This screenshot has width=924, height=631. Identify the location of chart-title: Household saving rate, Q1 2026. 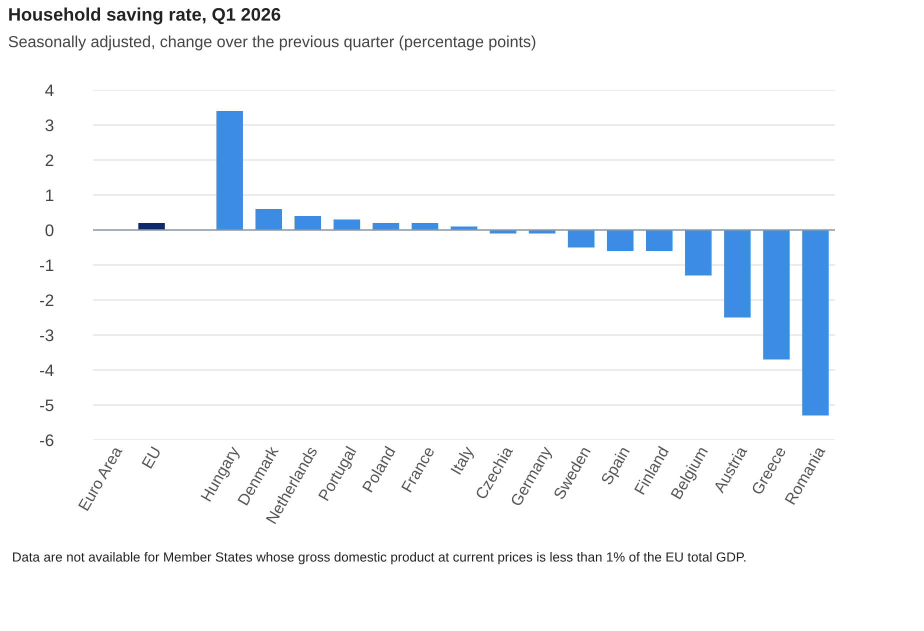
(144, 16).